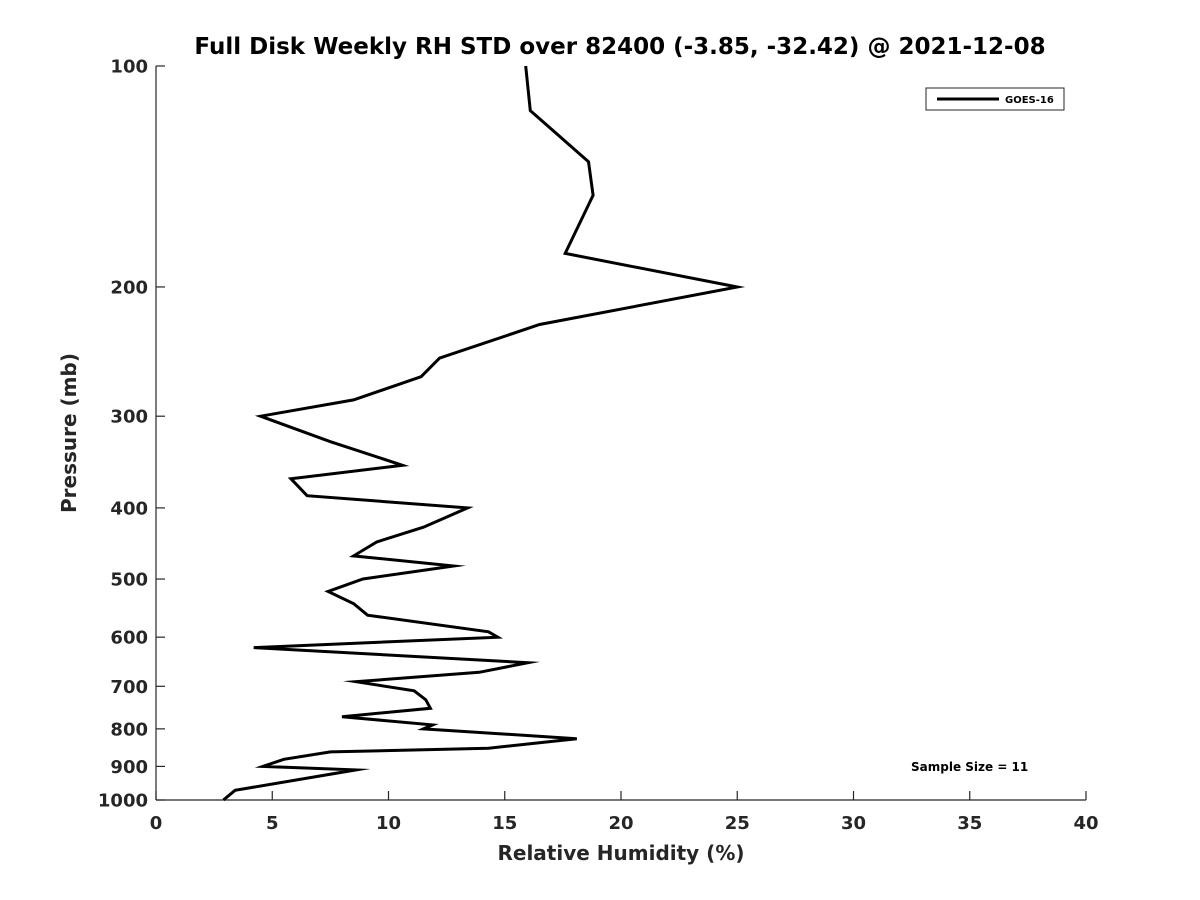 The image size is (1200, 900). I want to click on y-tick-label: 700, so click(129, 687).